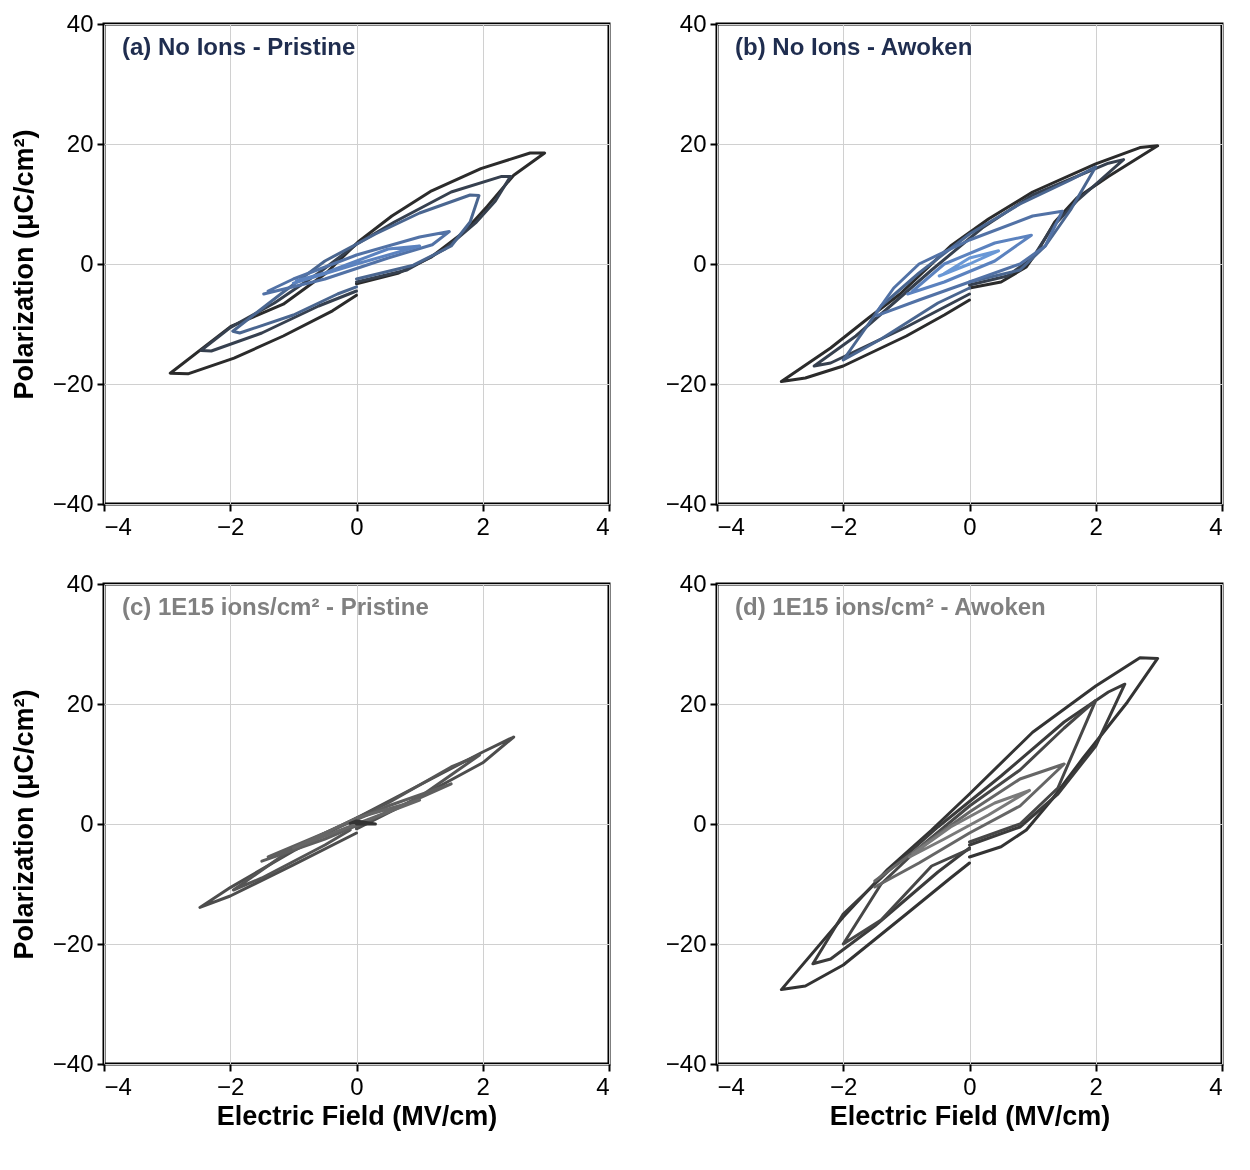  Describe the element at coordinates (854, 46) in the screenshot. I see `chart-title: (b) No Ions - Awoken` at that location.